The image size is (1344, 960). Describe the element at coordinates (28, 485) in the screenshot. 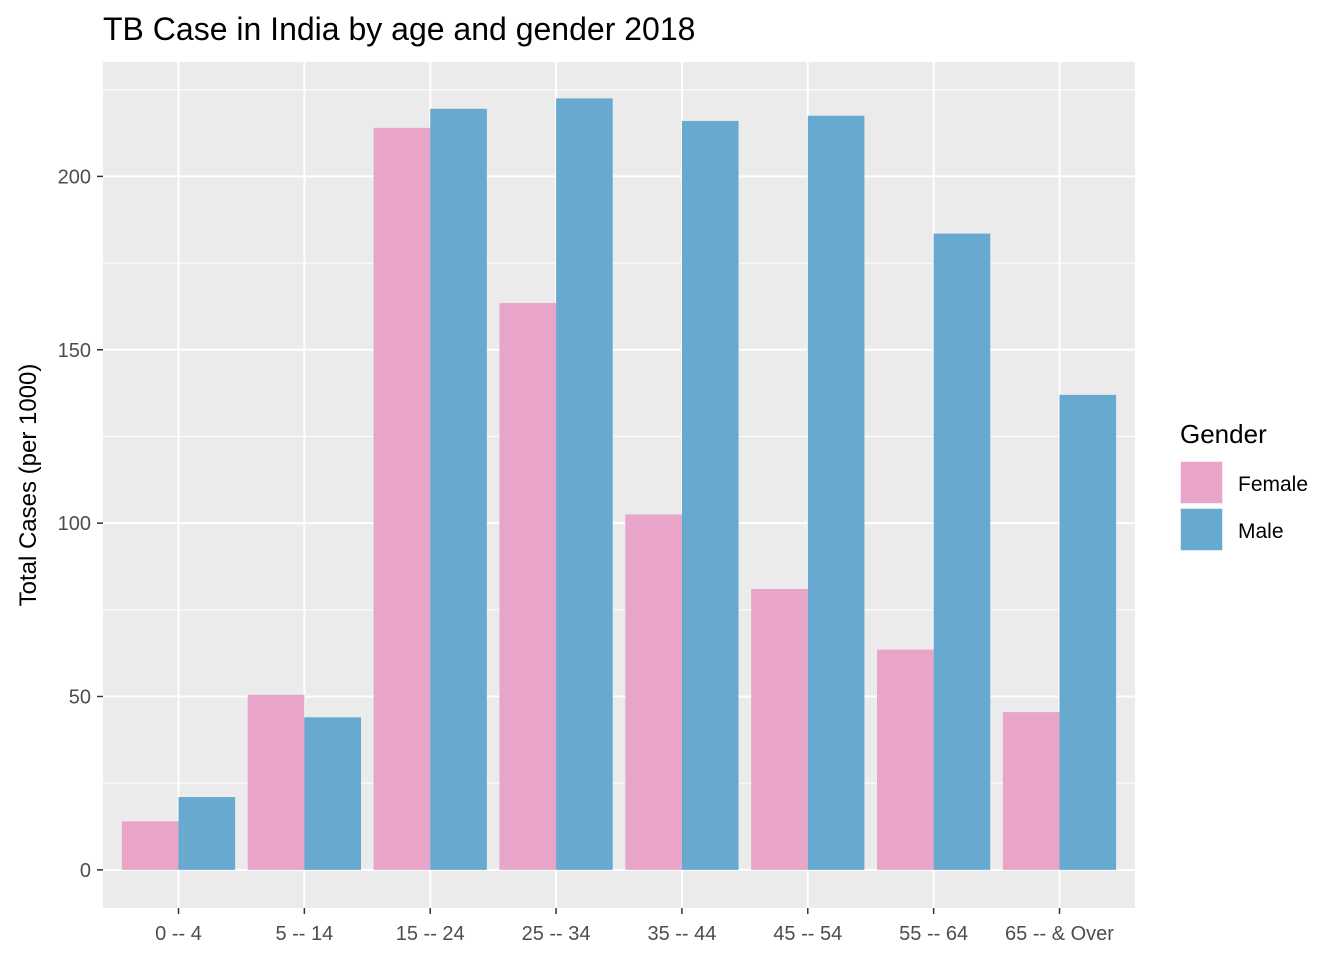

I see `y-axis-title: Total Cases (per 1000)` at that location.